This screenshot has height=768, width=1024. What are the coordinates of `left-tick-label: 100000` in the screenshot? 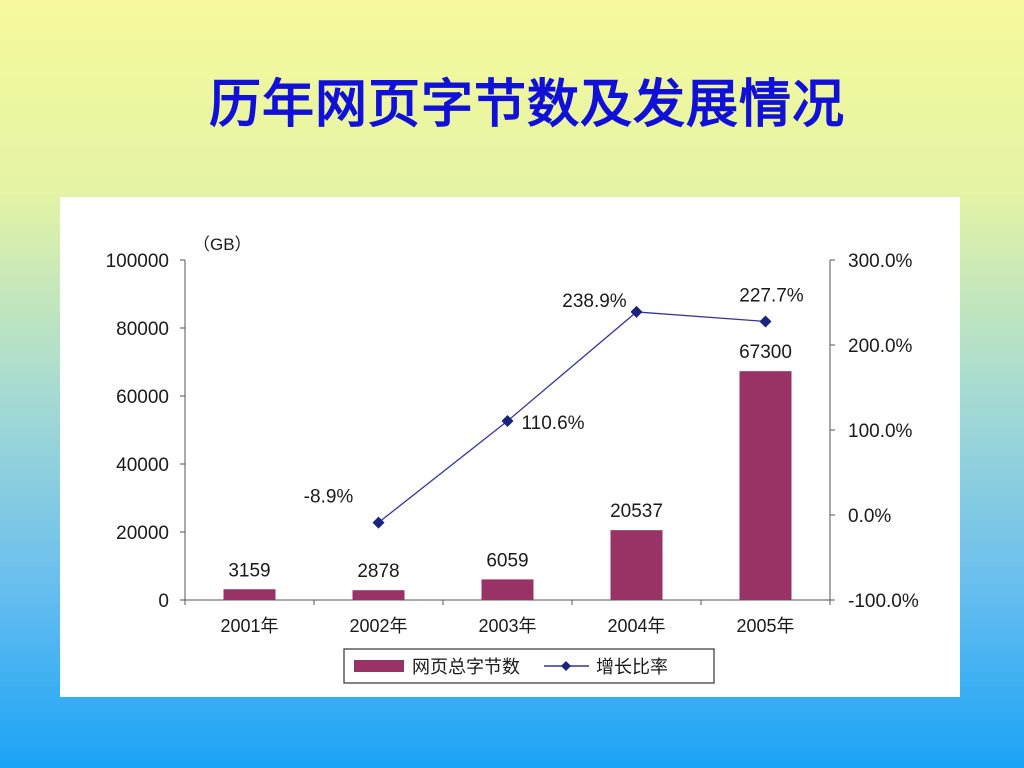 It's located at (137, 261).